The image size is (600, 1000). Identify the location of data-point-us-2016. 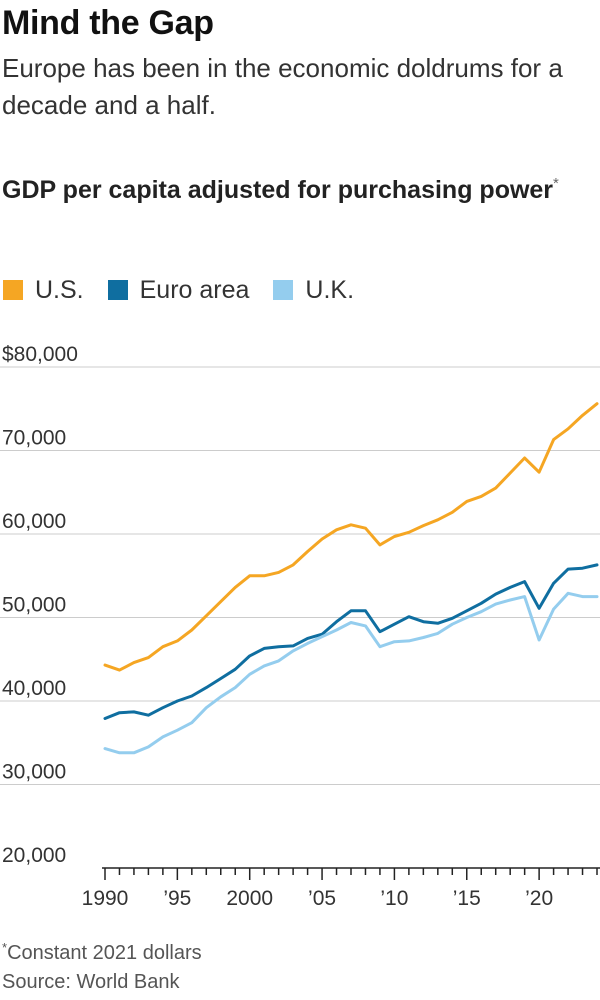
(481, 496).